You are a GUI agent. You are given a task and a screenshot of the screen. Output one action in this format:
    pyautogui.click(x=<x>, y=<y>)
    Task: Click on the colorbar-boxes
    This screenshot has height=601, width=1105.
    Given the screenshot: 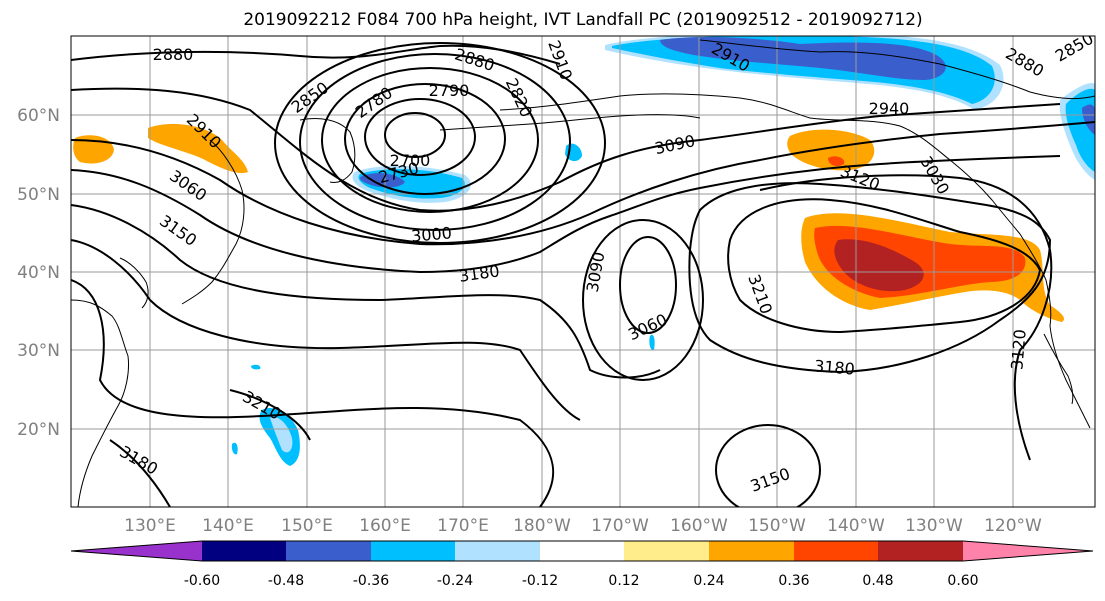 What is the action you would take?
    pyautogui.click(x=582, y=551)
    